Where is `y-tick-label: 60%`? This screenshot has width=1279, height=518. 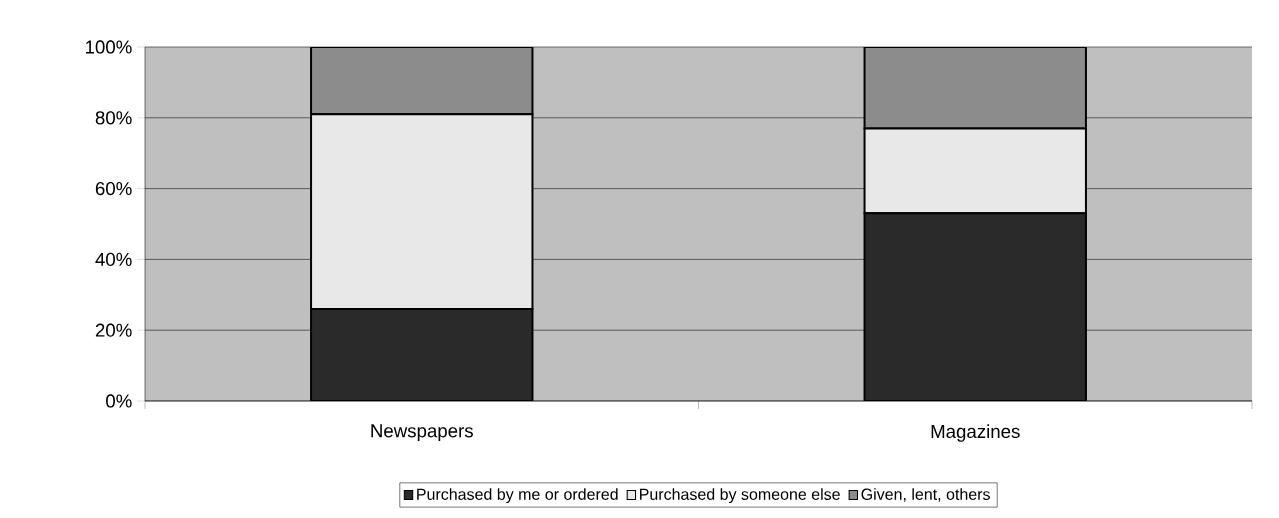
y-tick-label: 60% is located at coordinates (113, 188).